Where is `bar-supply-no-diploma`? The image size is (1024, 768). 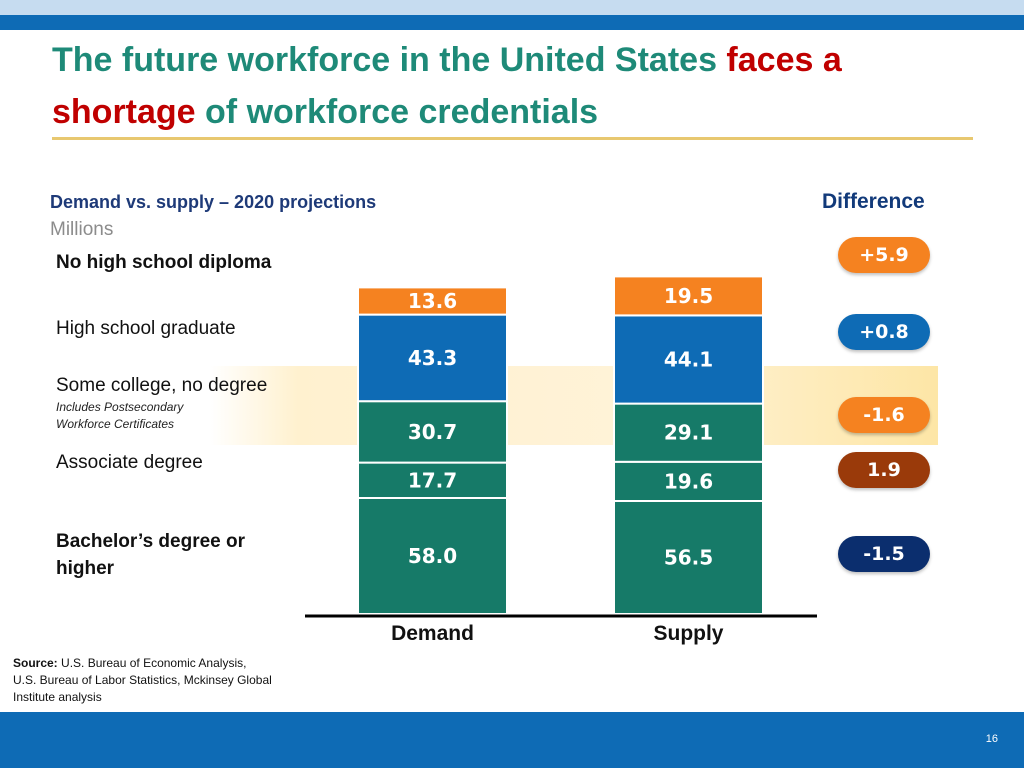
bar-supply-no-diploma is located at coordinates (688, 296).